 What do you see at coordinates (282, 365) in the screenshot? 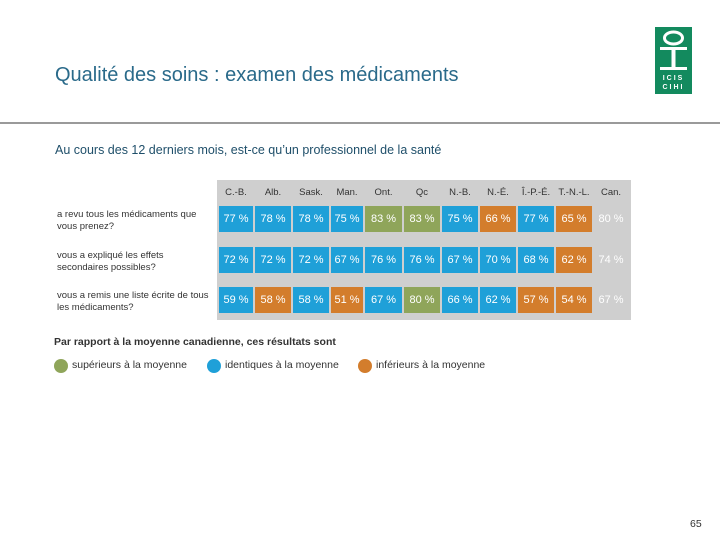
I see `legend-label: identiques à la moyenne` at bounding box center [282, 365].